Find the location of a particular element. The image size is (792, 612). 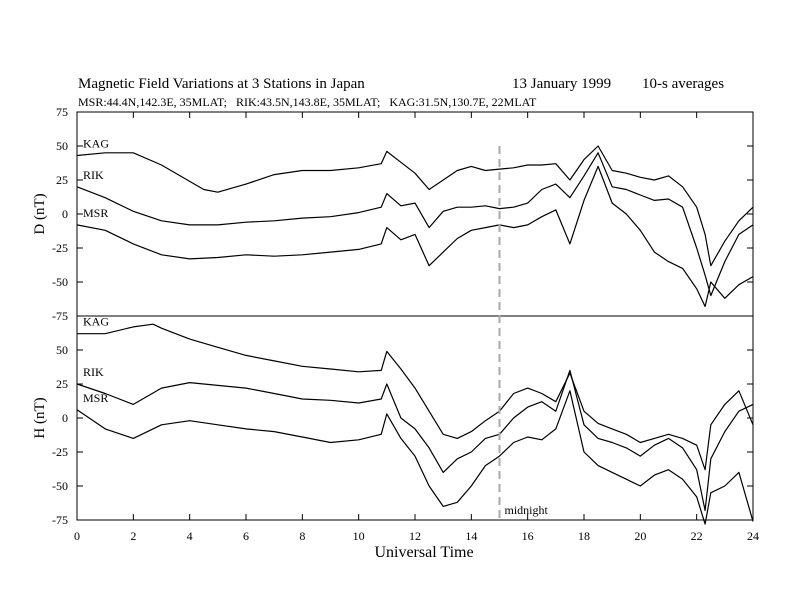

x-tick-label: 22 is located at coordinates (697, 536).